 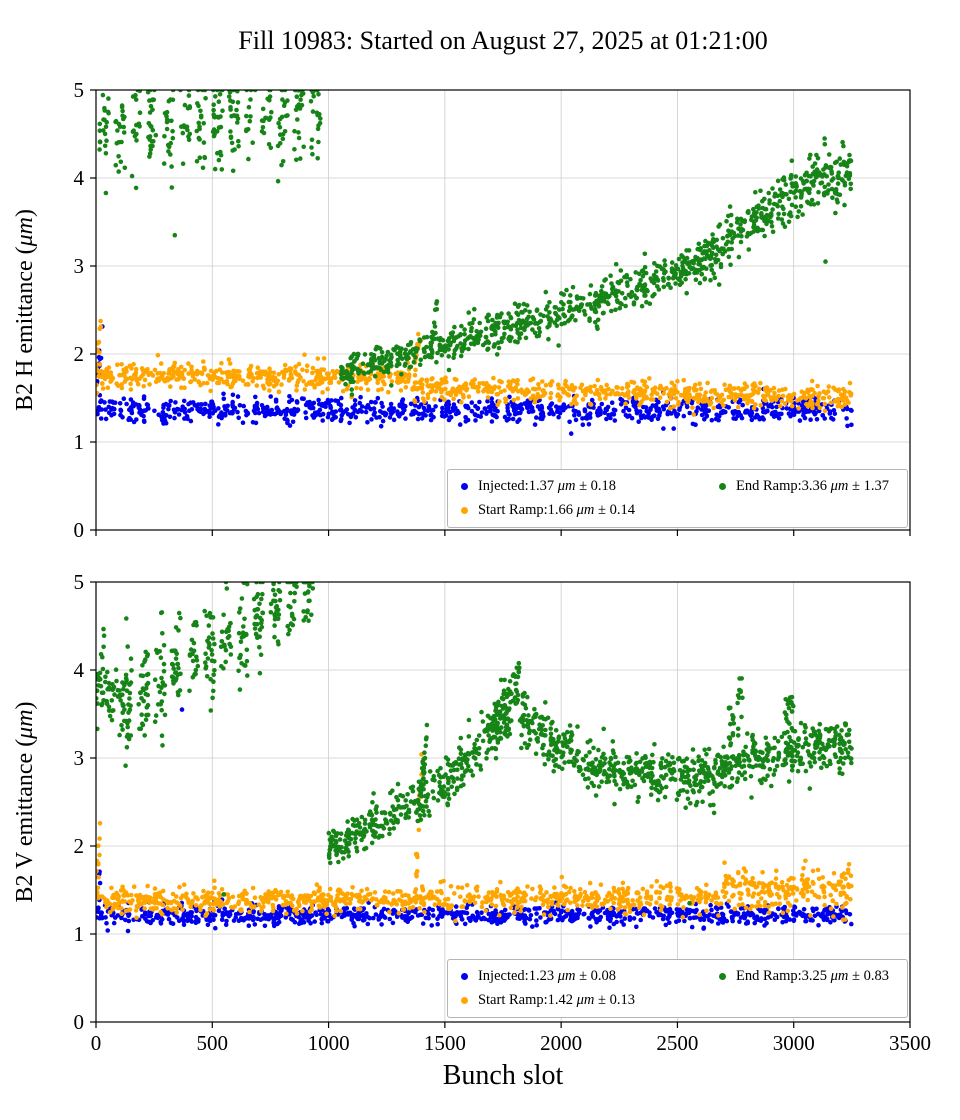 I want to click on x-tick-label: 500, so click(x=213, y=1043).